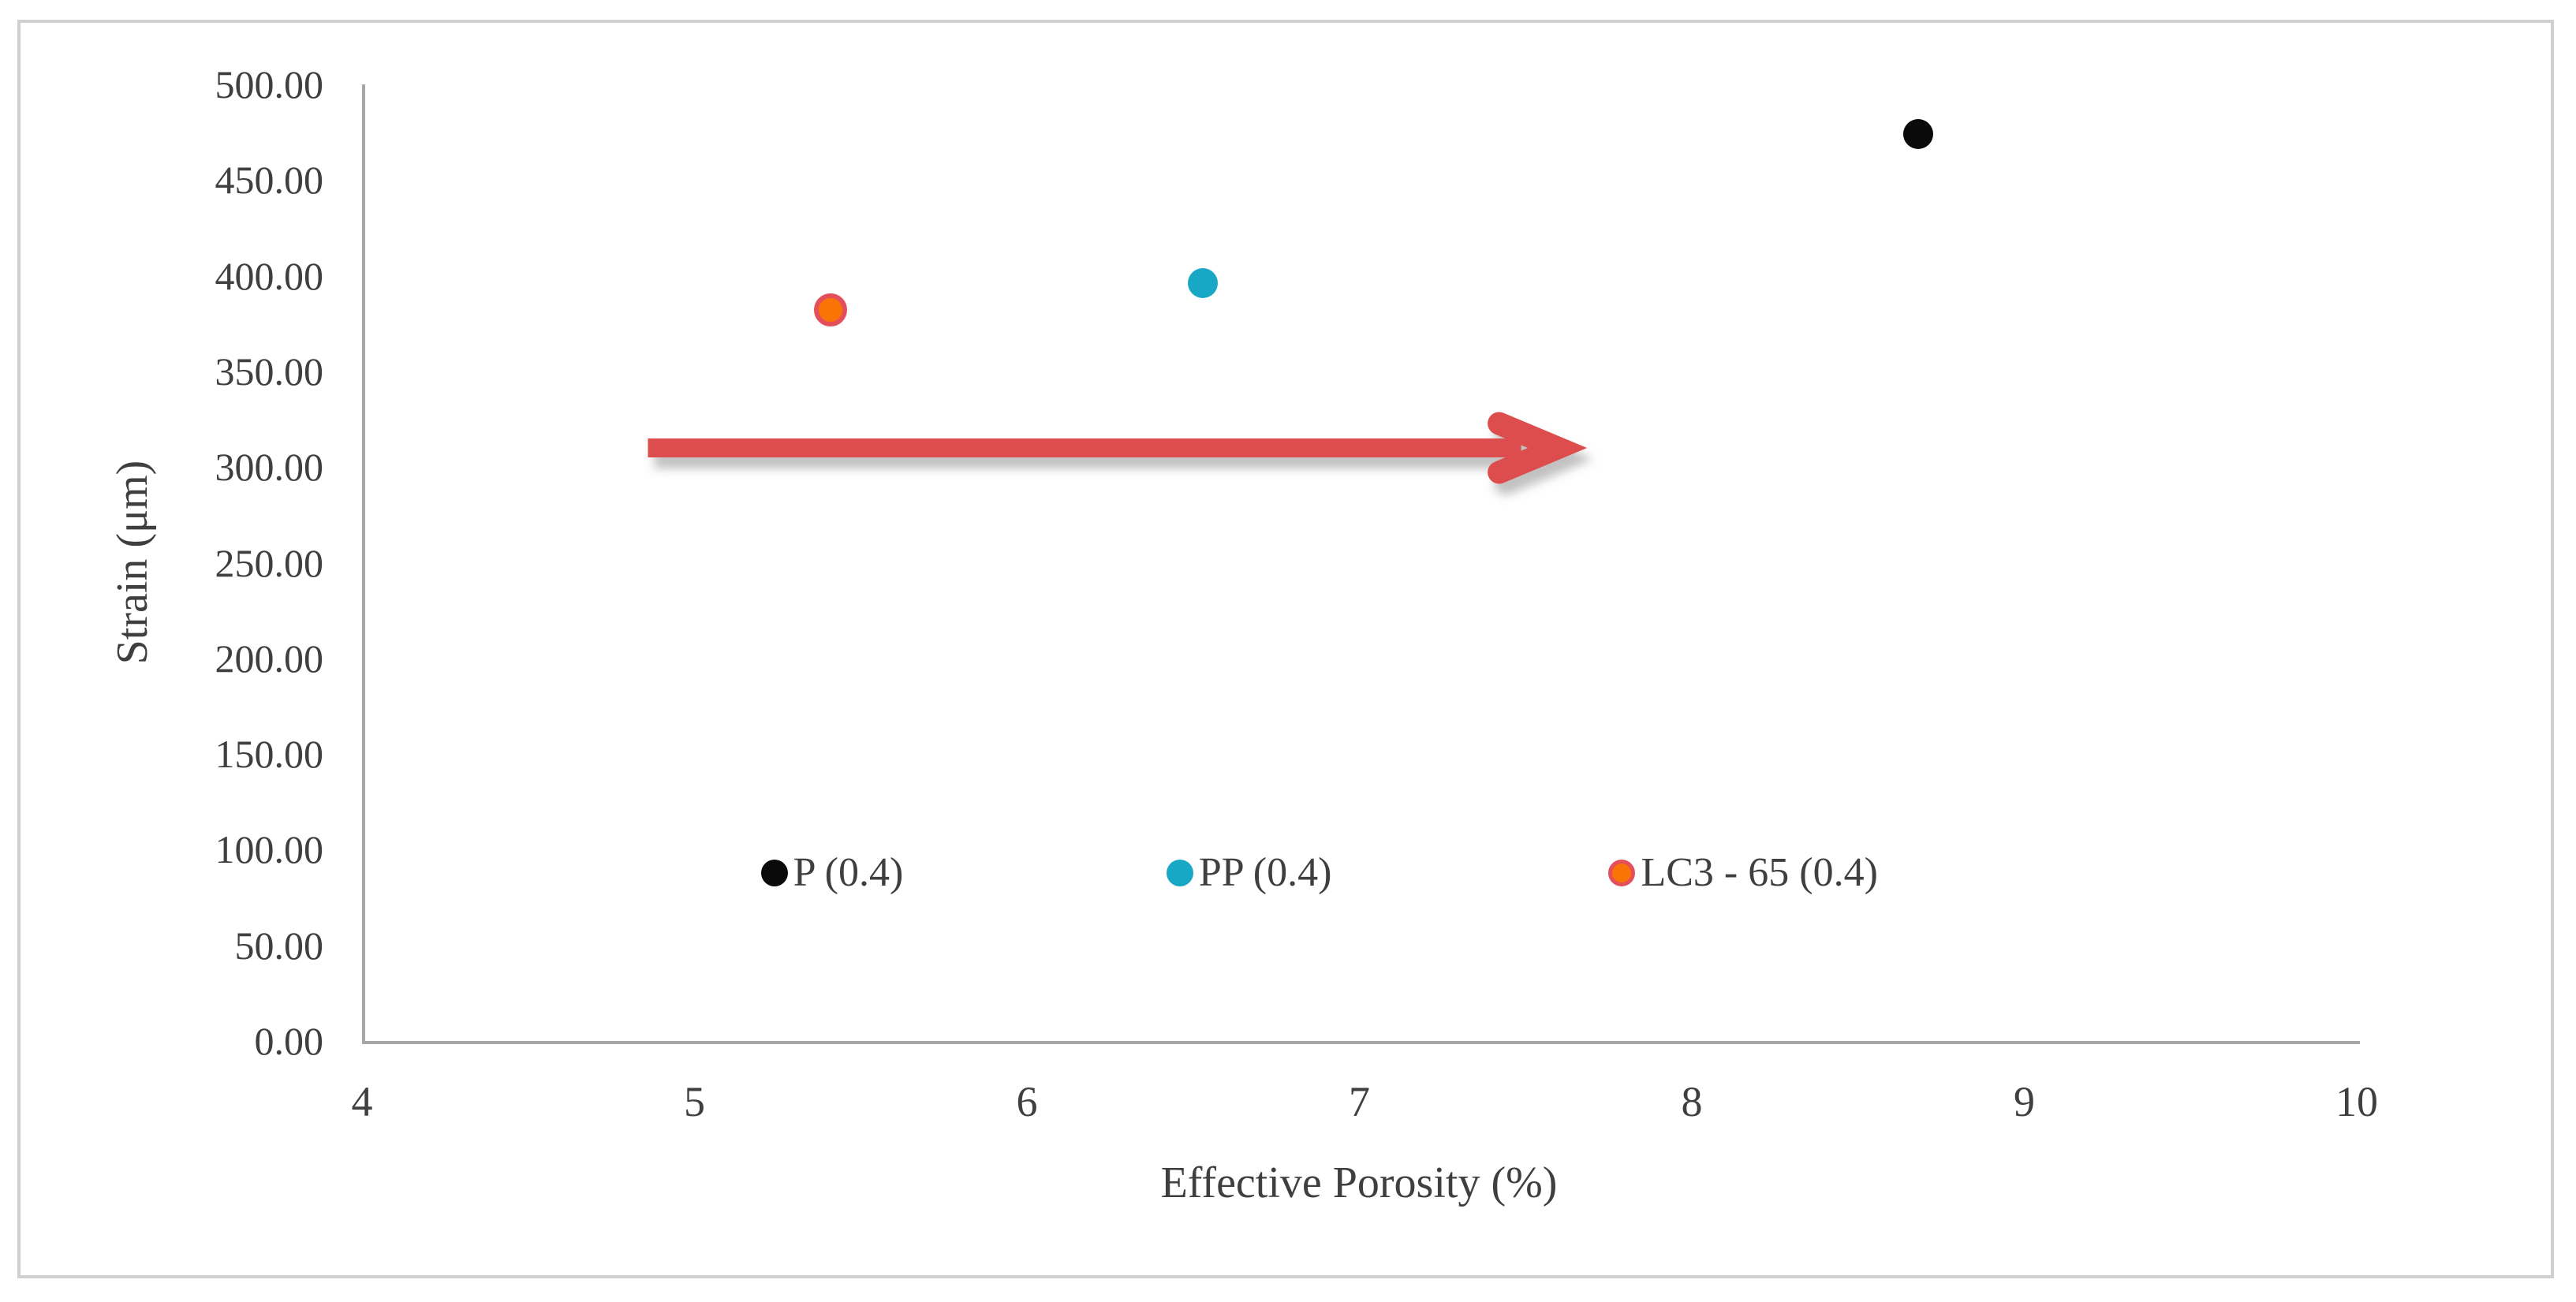  Describe the element at coordinates (1759, 872) in the screenshot. I see `legend-label: LC3 - 65 (0.4)` at that location.